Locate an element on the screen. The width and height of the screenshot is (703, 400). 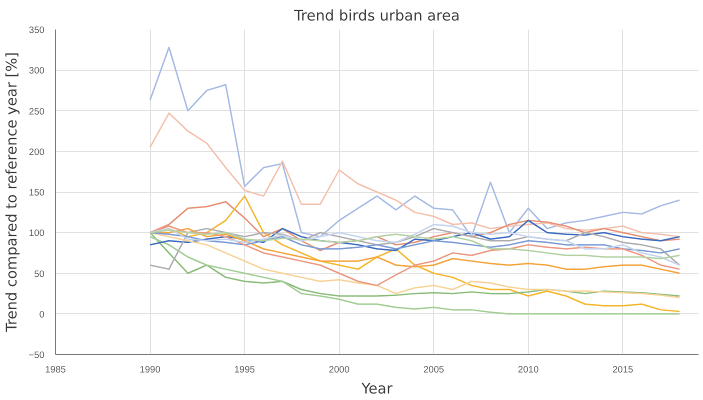
x-tick-label: 2005 is located at coordinates (433, 369).